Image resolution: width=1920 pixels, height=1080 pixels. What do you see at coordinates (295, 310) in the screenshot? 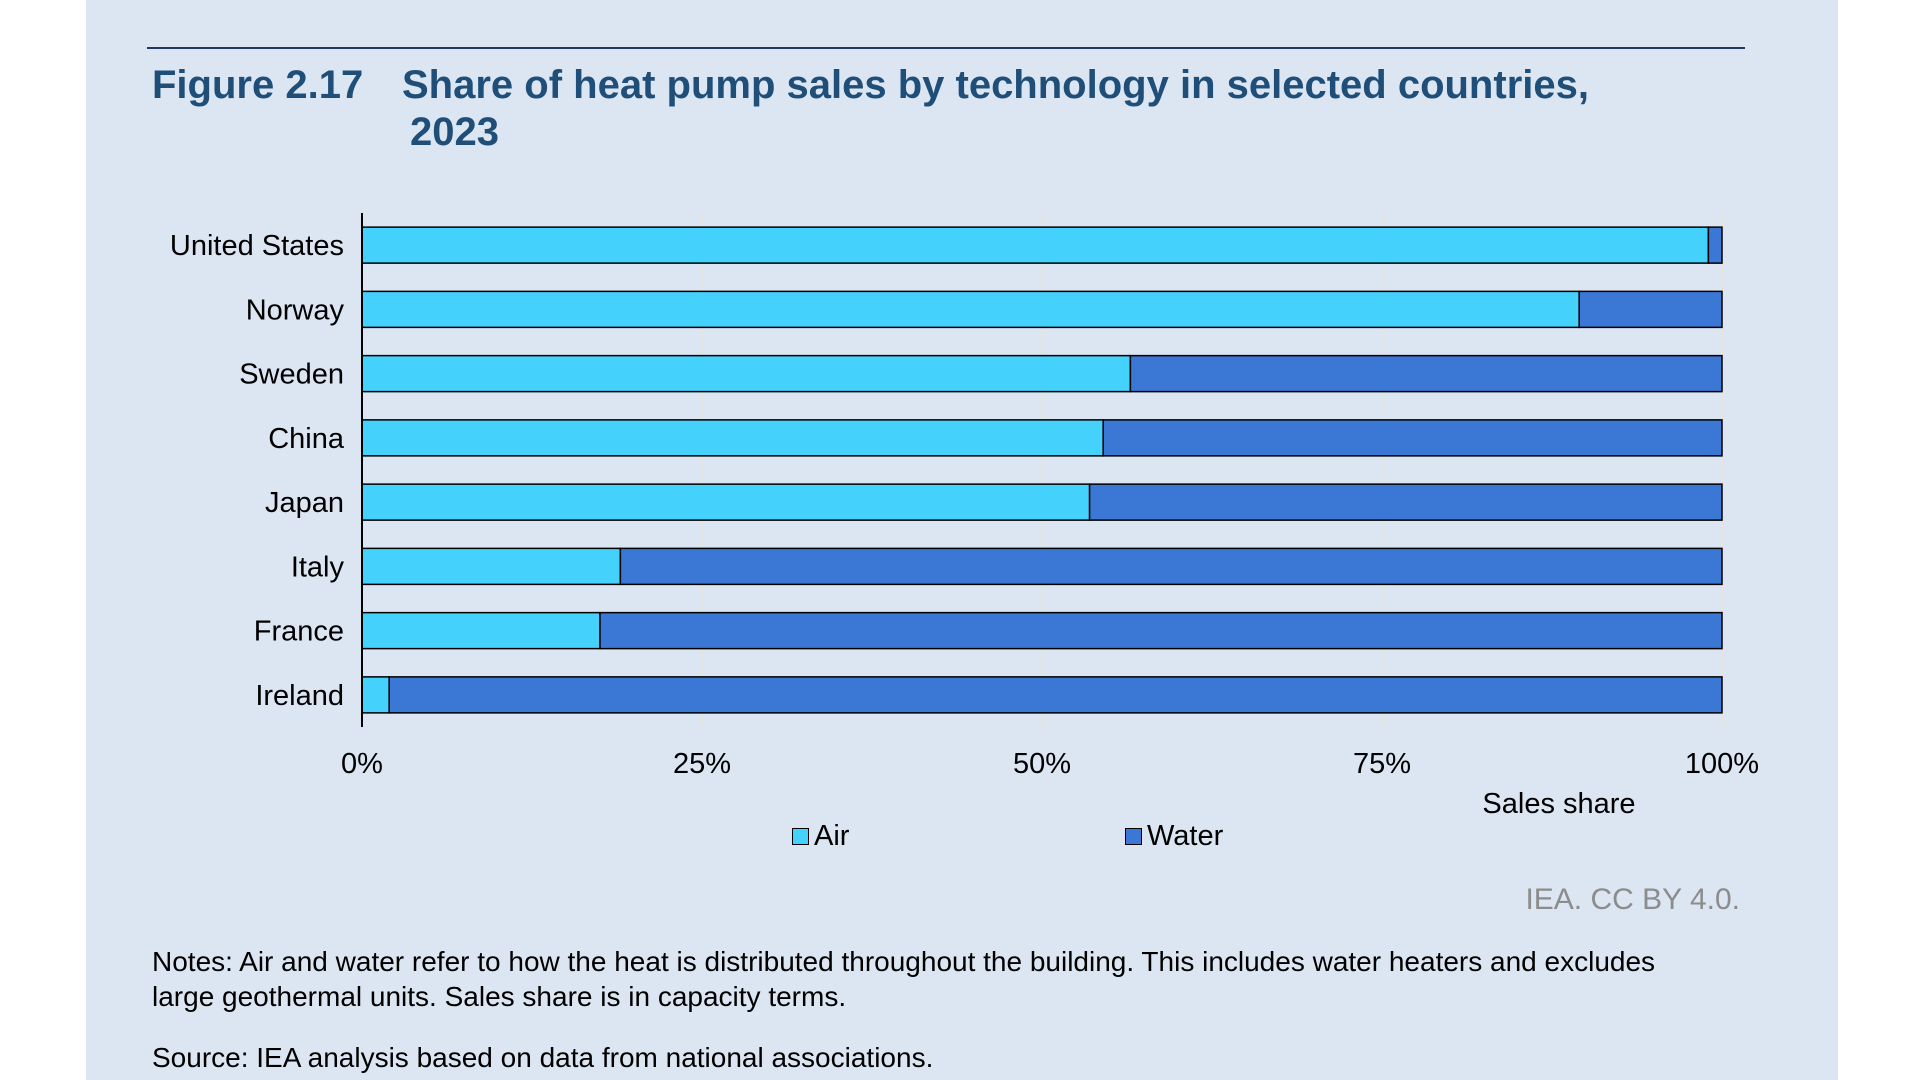
I see `category-label: Norway` at bounding box center [295, 310].